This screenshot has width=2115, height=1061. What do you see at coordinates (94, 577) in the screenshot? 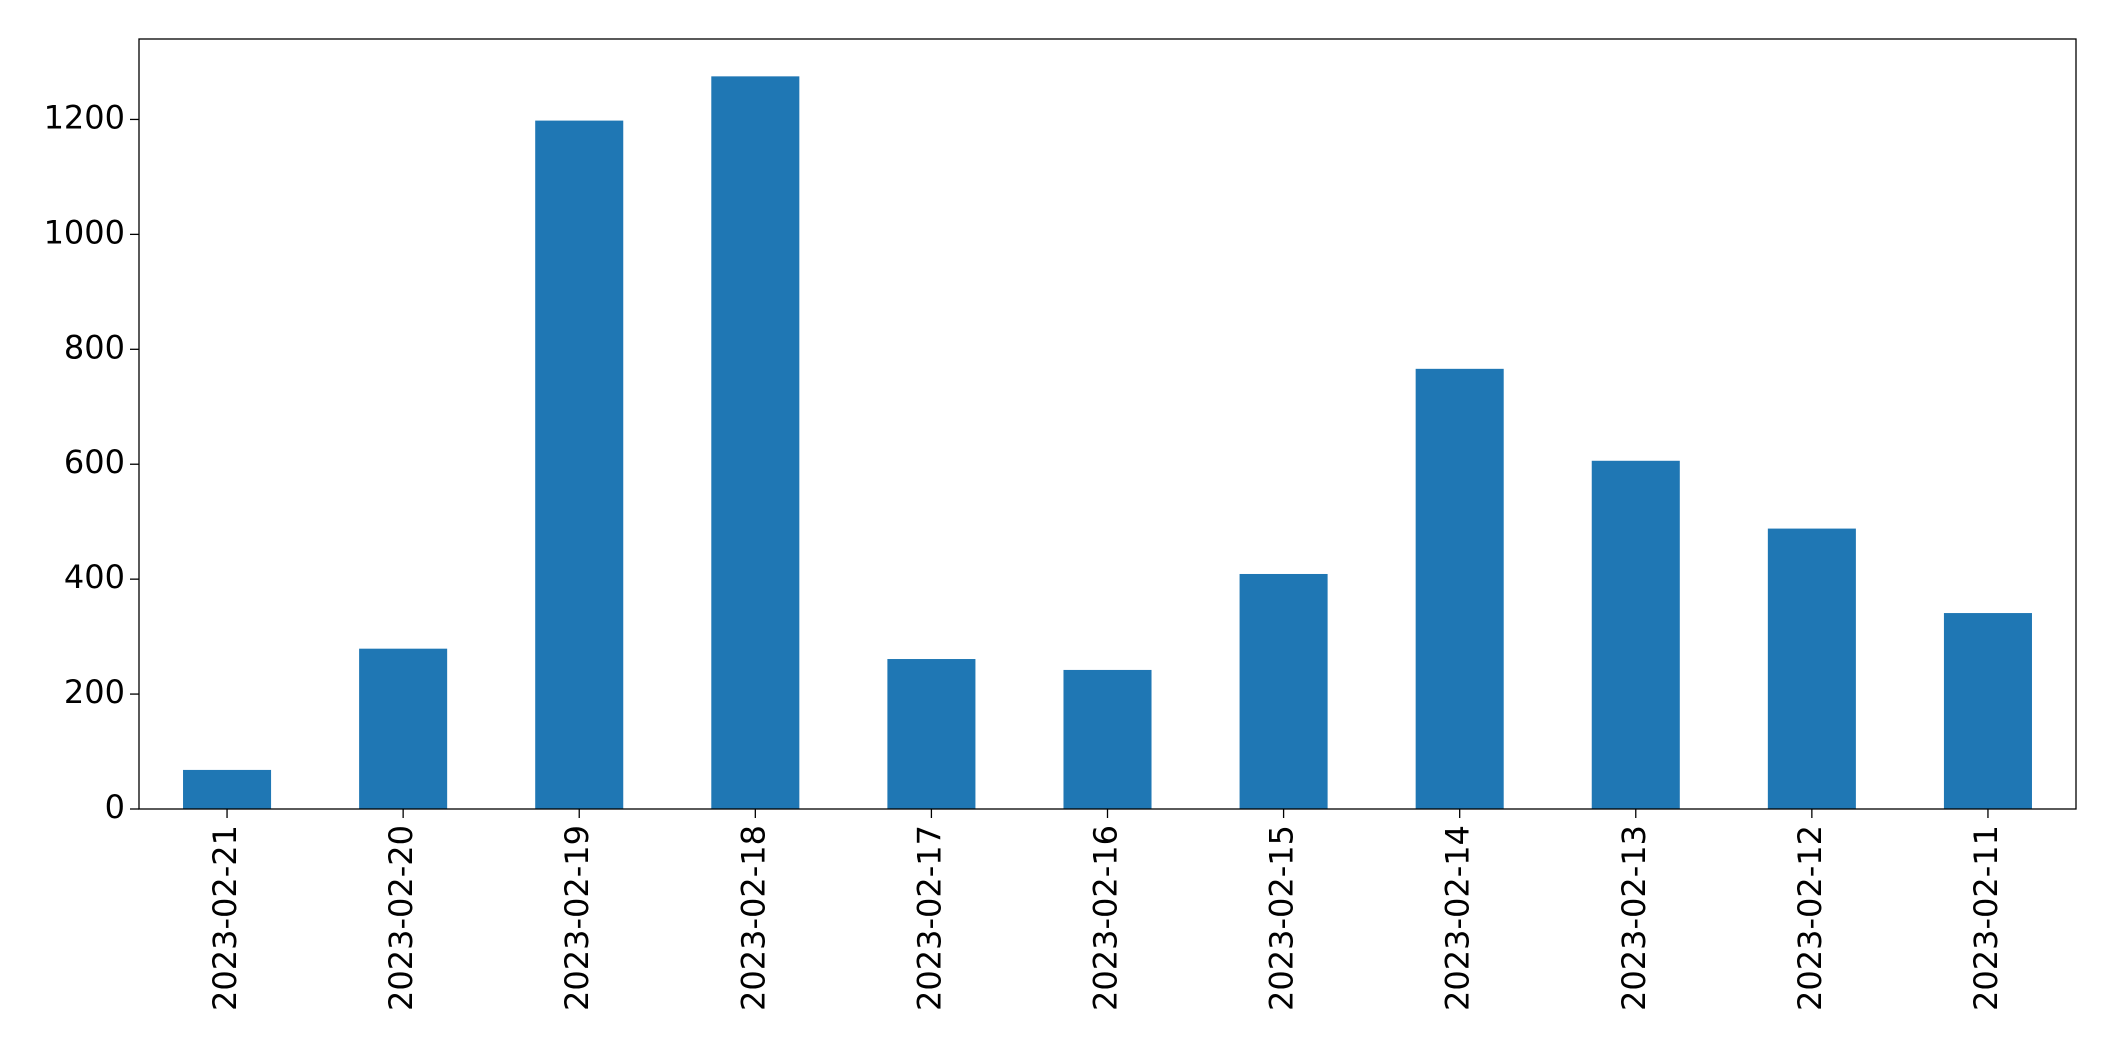
I see `y-tick-label: 400` at bounding box center [94, 577].